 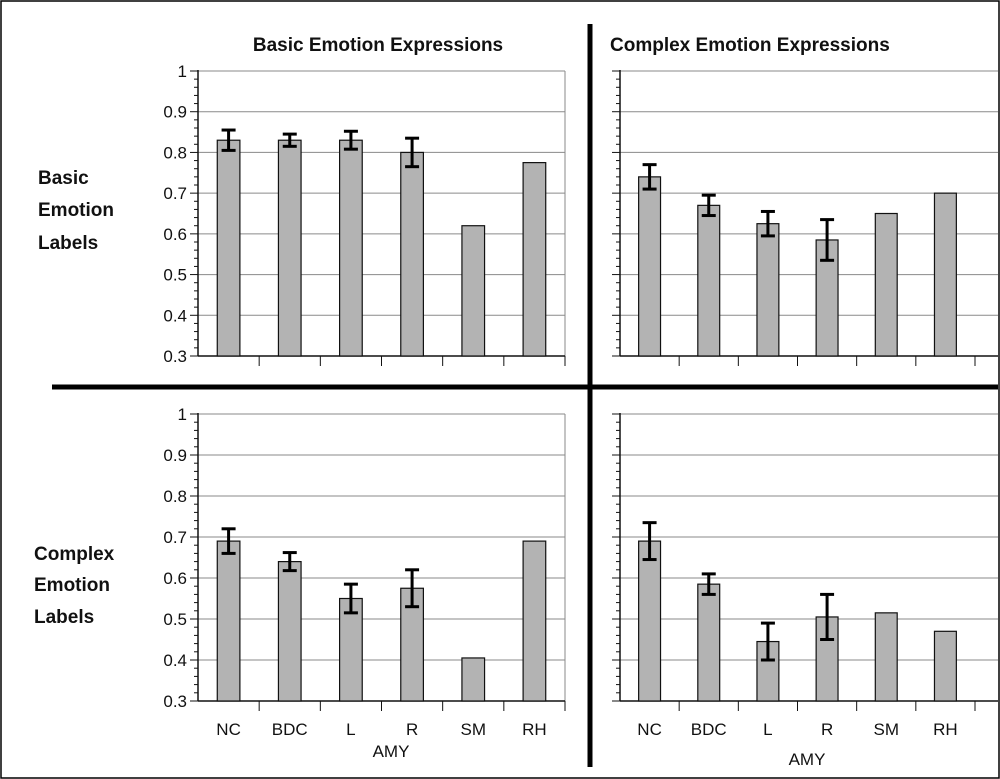 What do you see at coordinates (807, 759) in the screenshot?
I see `group-label-amy-right: AMY` at bounding box center [807, 759].